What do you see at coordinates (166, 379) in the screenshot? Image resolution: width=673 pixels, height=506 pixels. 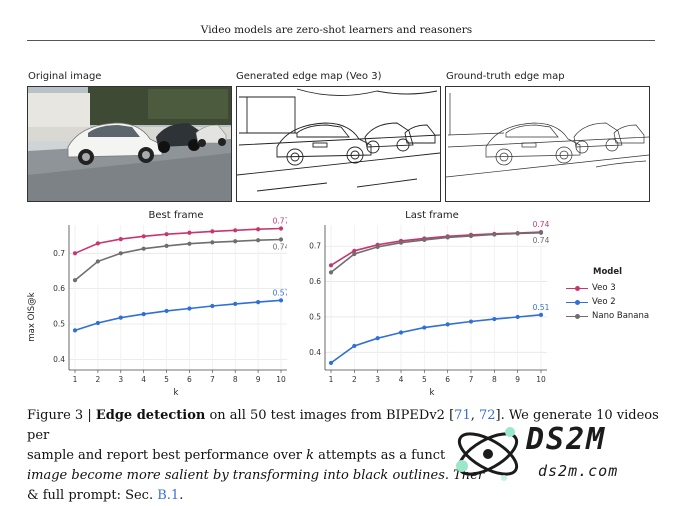 I see `x-tick-label: 5` at bounding box center [166, 379].